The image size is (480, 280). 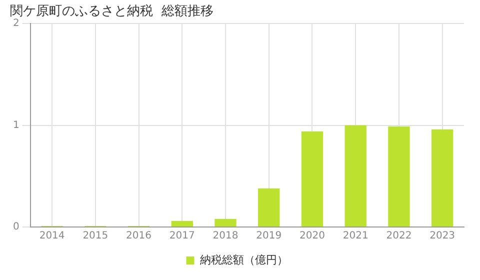 I want to click on y-tick-label: 1, so click(x=16, y=125).